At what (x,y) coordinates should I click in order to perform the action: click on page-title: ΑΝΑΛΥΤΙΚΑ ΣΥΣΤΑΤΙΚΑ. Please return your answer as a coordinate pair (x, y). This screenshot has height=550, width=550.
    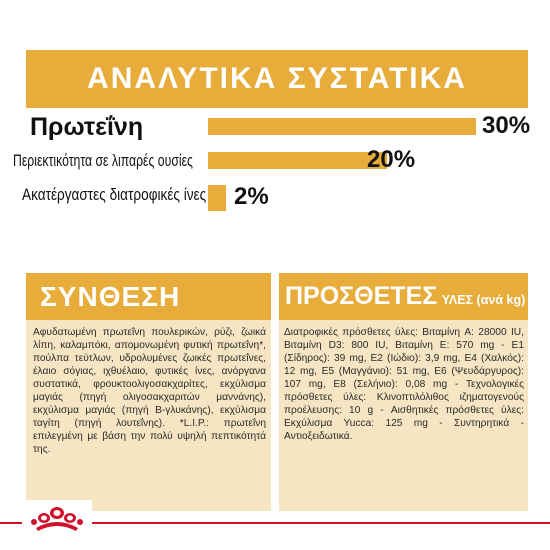
    Looking at the image, I should click on (277, 78).